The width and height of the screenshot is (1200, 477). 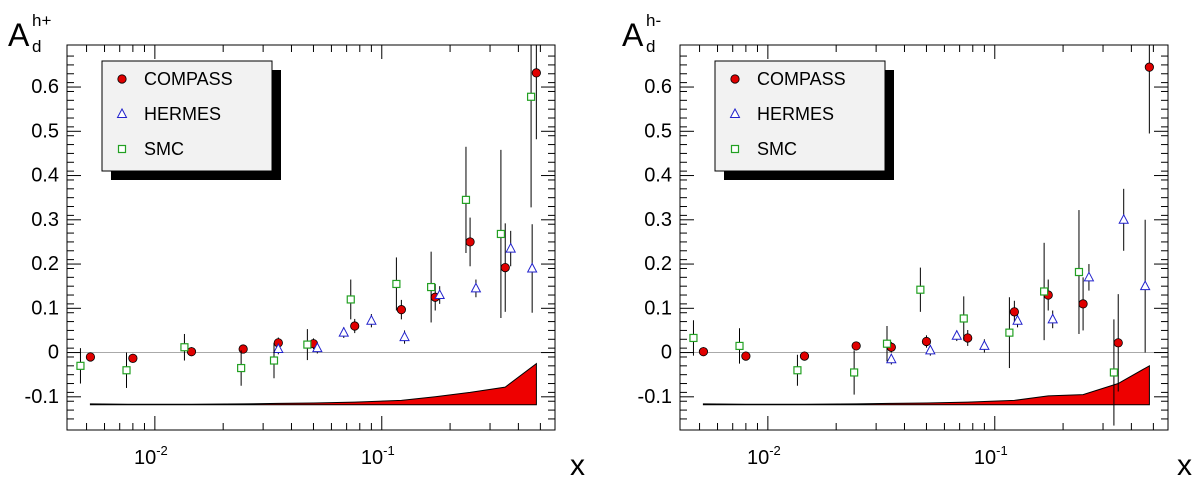 I want to click on y-tick-label: 0.5, so click(x=658, y=131).